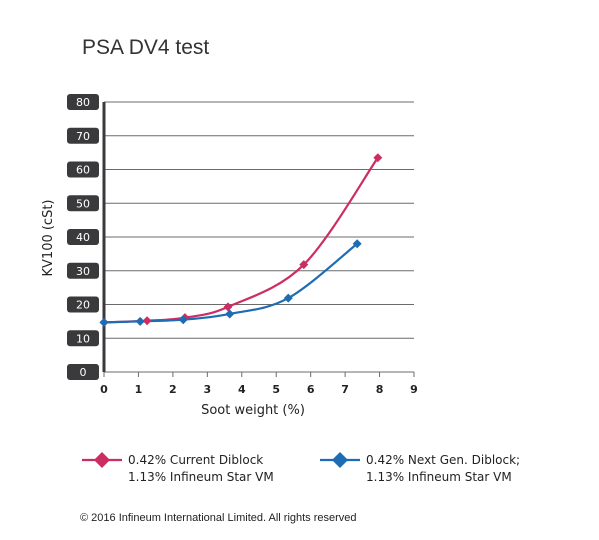 This screenshot has width=599, height=540. I want to click on x-tick-label: 5, so click(276, 389).